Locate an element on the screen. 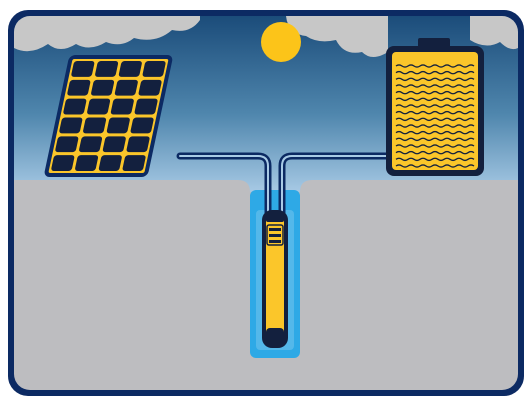  cable-icon is located at coordinates (285, 186).